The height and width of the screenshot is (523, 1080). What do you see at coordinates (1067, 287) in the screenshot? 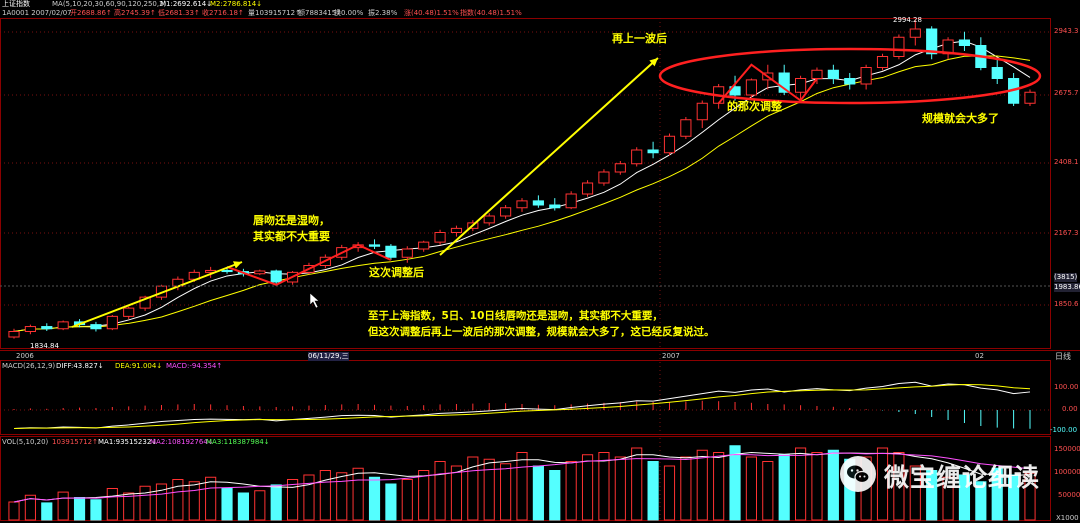
I see `cursor-value: 1983.86` at bounding box center [1067, 287].